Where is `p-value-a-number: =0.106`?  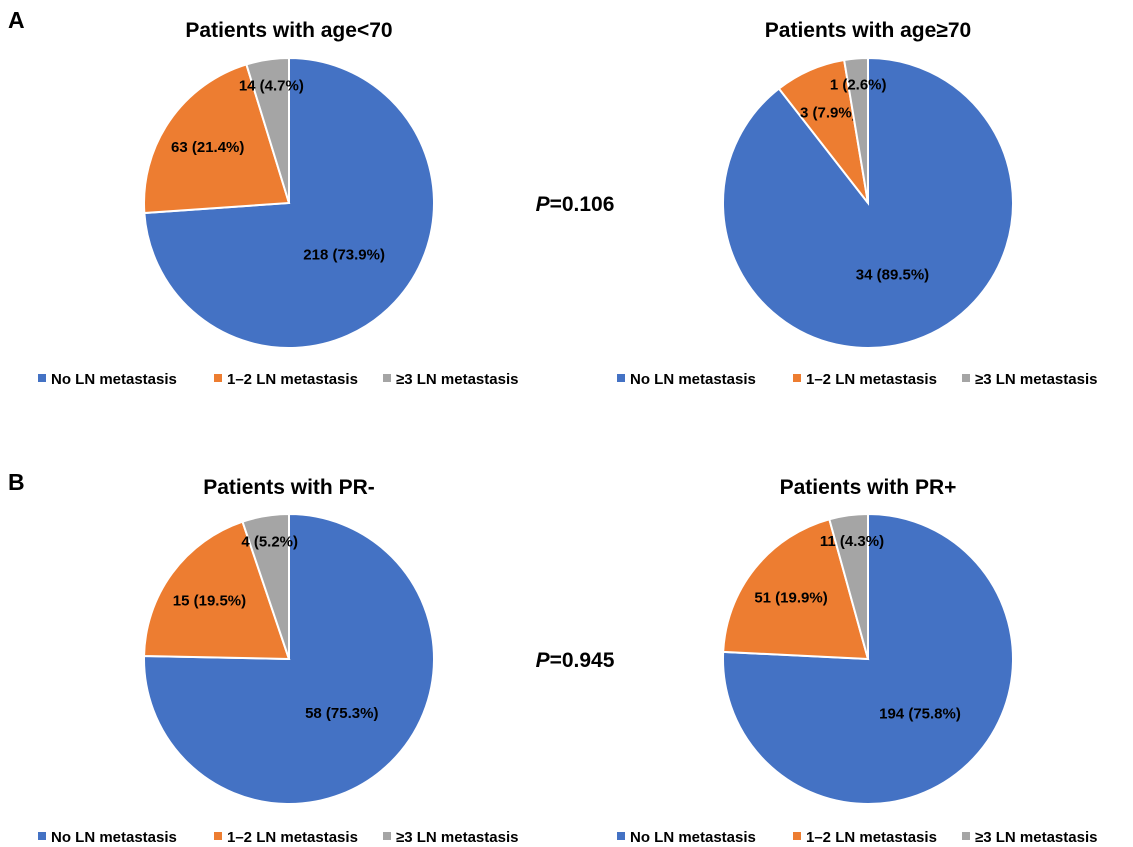 p-value-a-number: =0.106 is located at coordinates (582, 204).